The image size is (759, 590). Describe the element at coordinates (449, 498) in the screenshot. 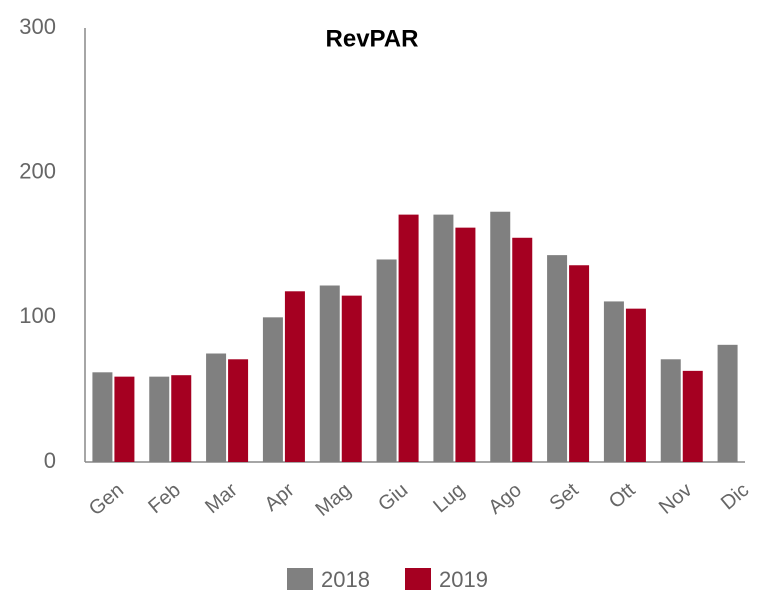

I see `x-tick-label: Lug` at that location.